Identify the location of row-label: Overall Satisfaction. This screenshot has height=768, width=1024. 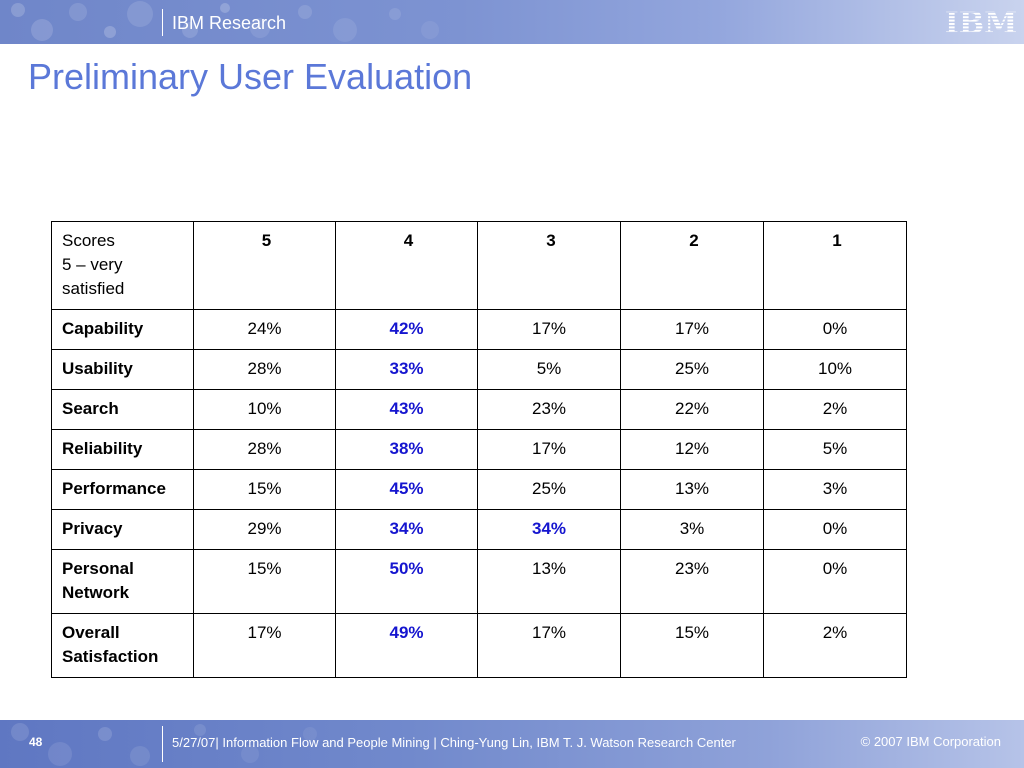
(122, 645).